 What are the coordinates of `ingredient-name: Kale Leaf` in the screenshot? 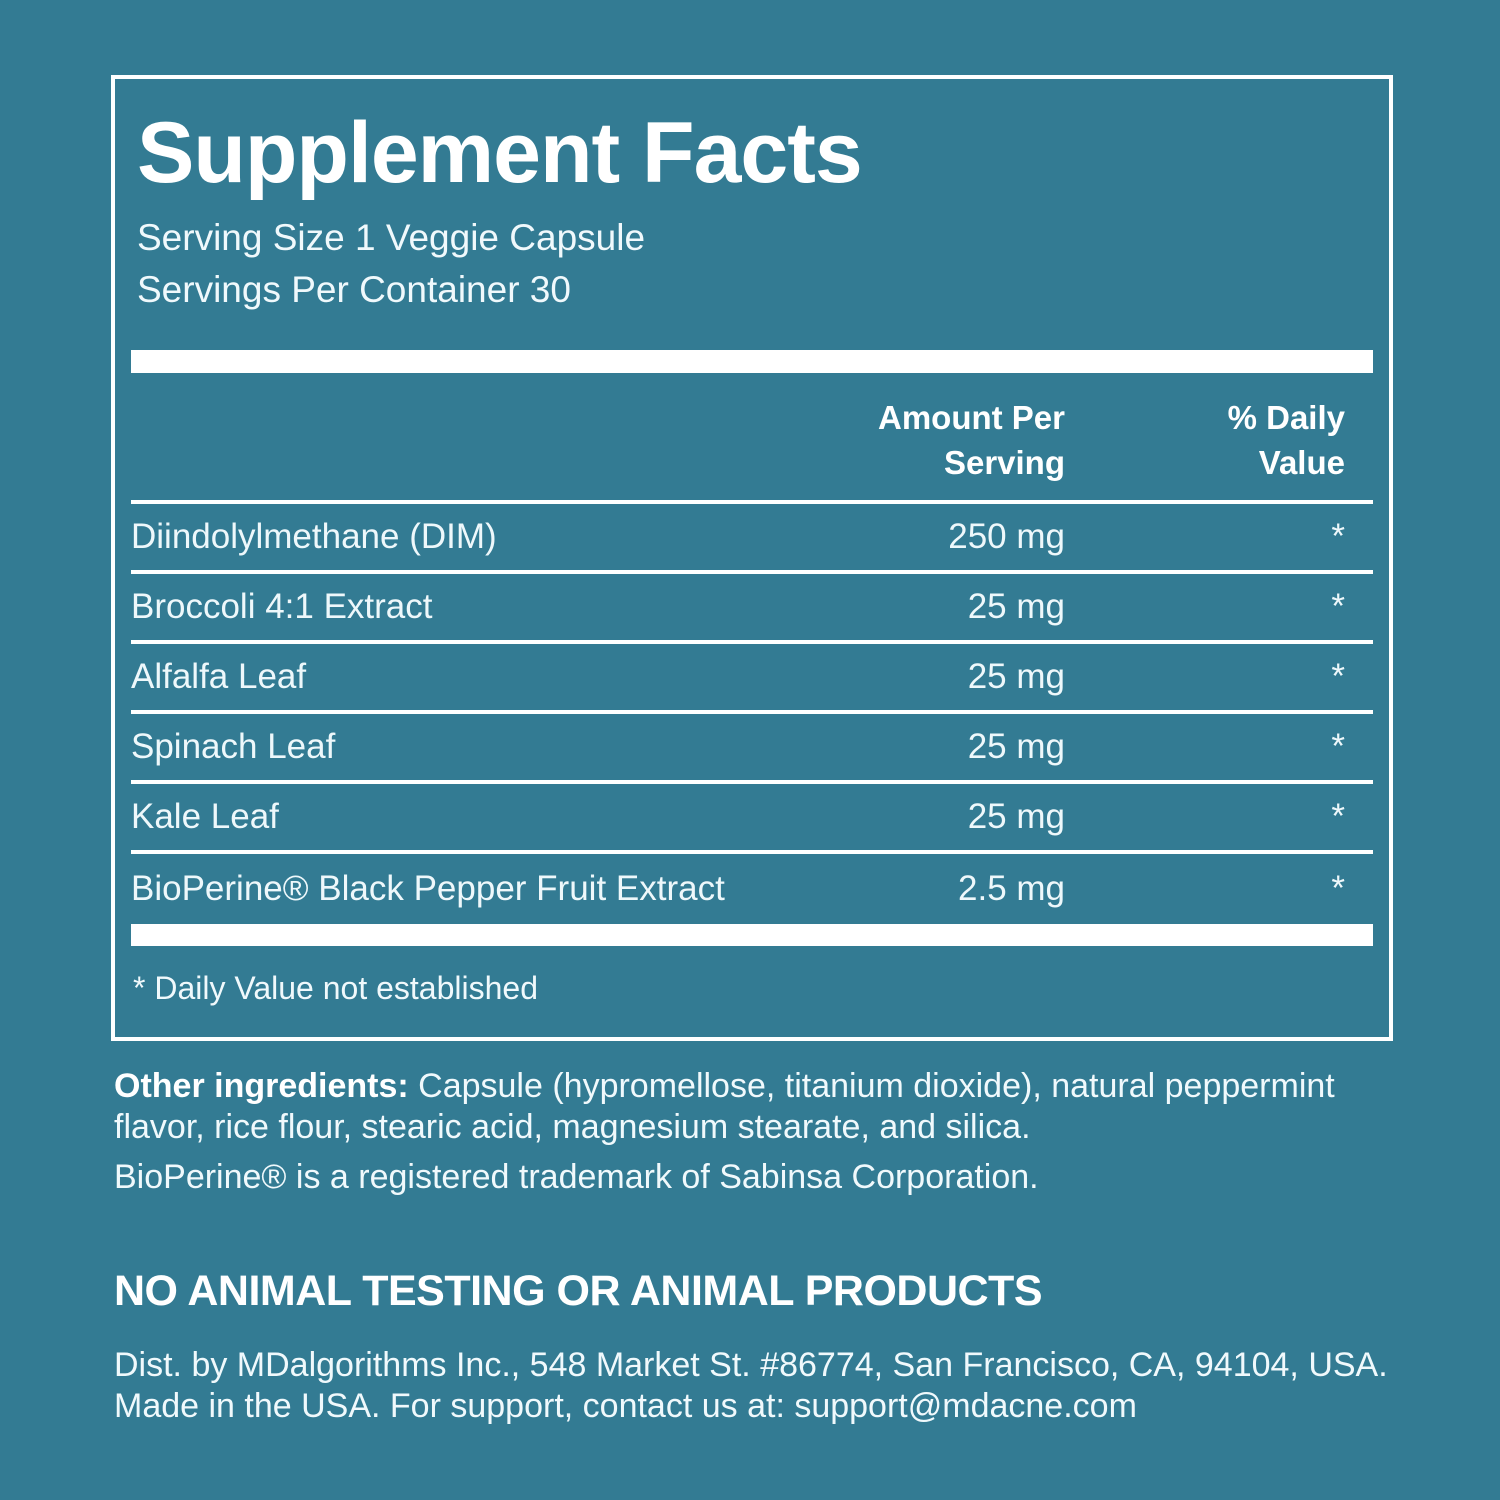 It's located at (205, 816).